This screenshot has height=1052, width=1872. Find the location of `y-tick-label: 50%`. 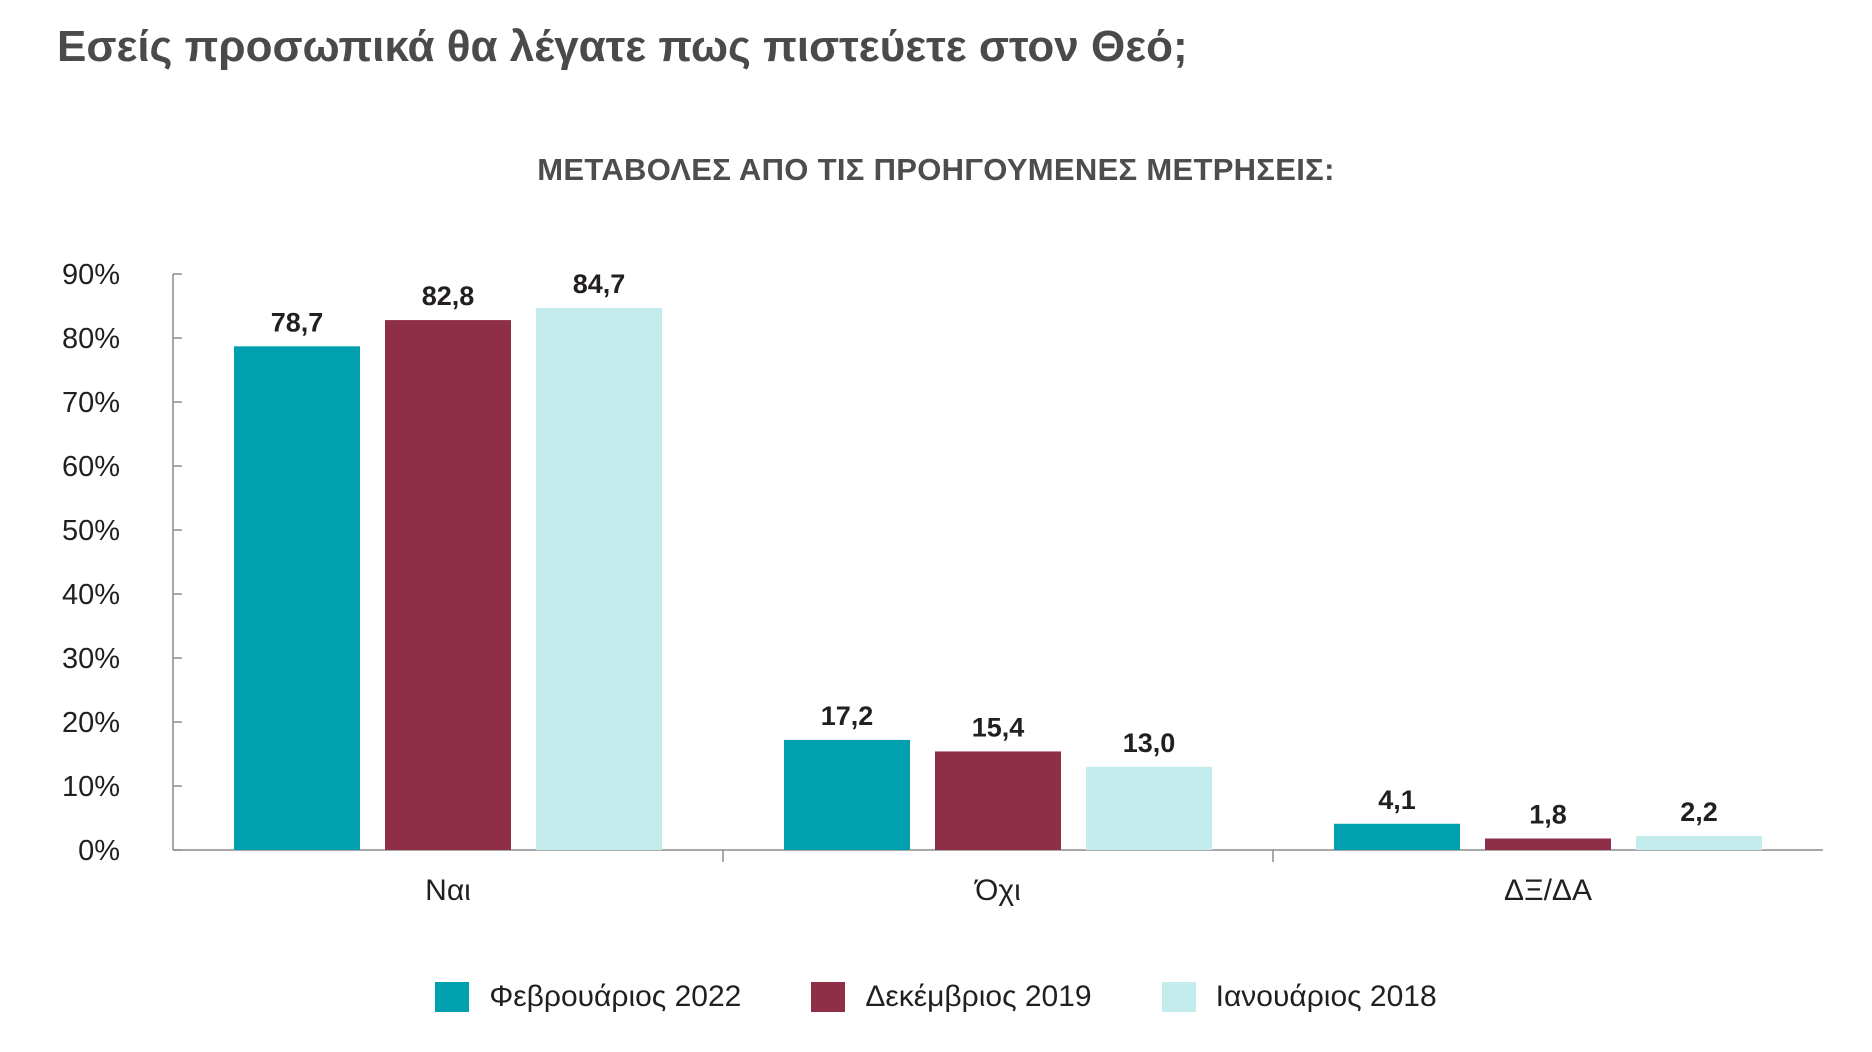

y-tick-label: 50% is located at coordinates (91, 531).